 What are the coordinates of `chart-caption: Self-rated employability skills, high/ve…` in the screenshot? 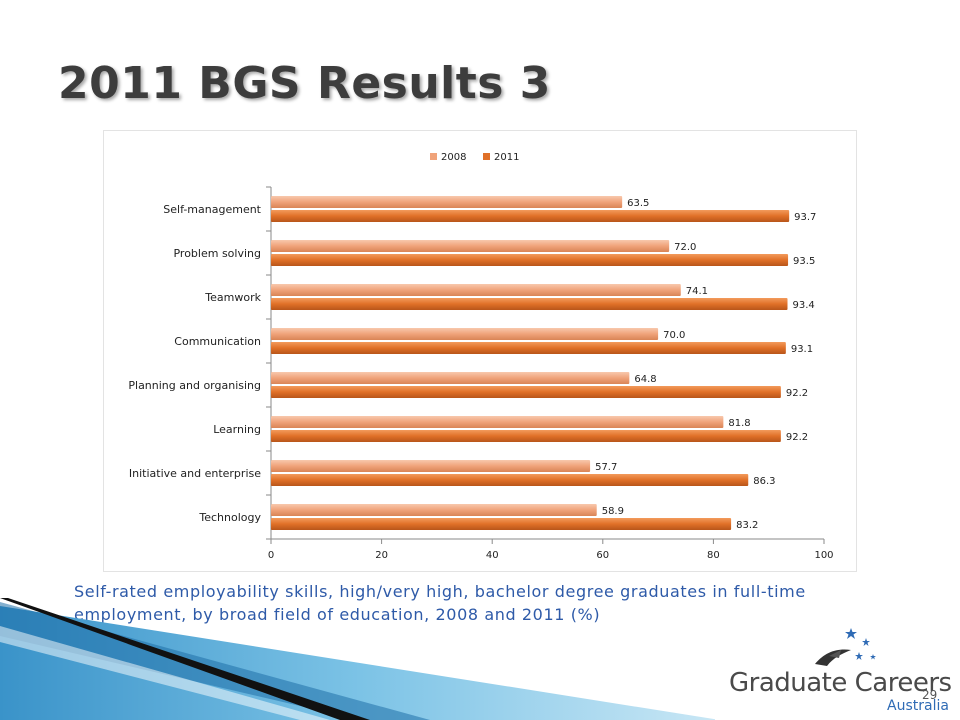 It's located at (440, 603).